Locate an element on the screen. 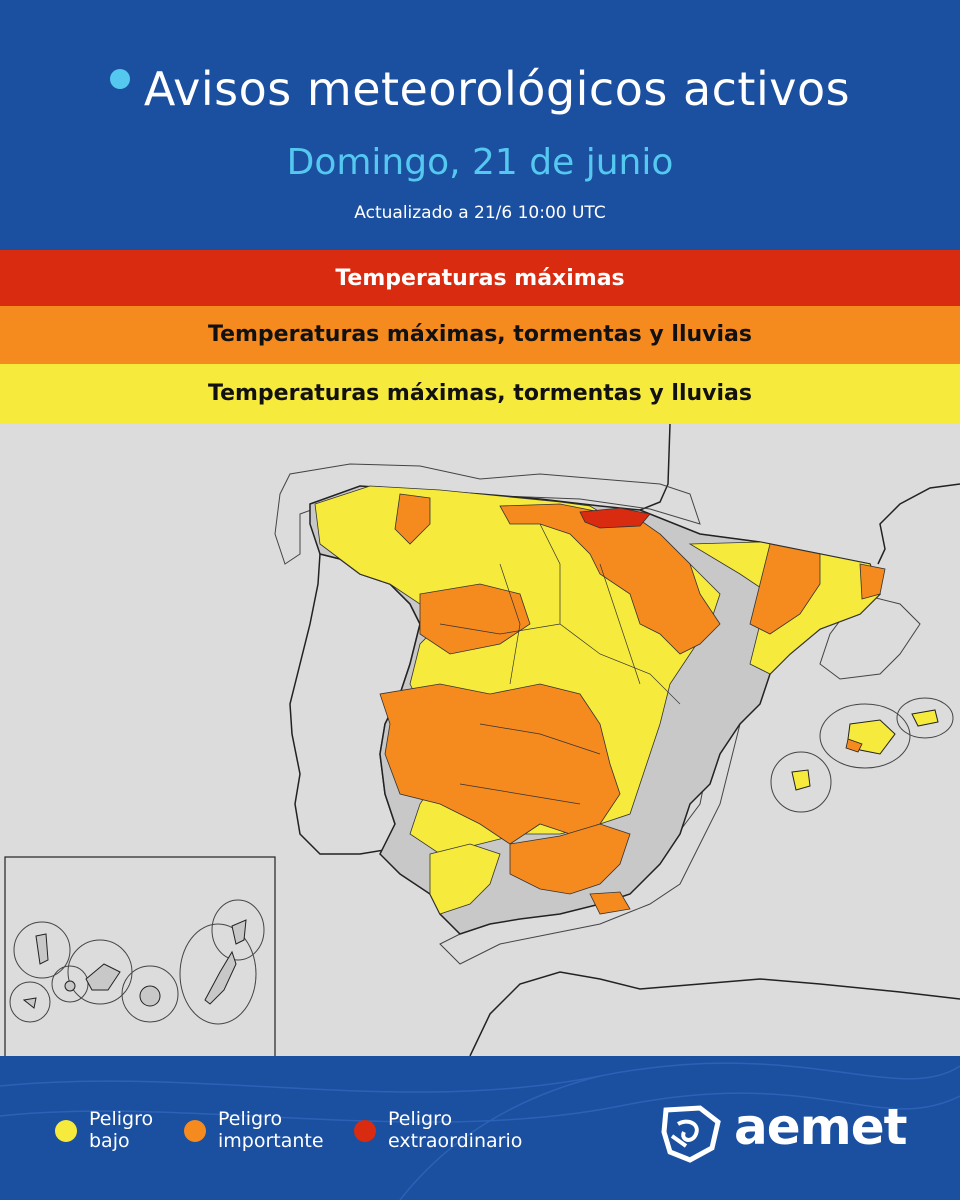  france-mediterranean-coast is located at coordinates (918, 524).